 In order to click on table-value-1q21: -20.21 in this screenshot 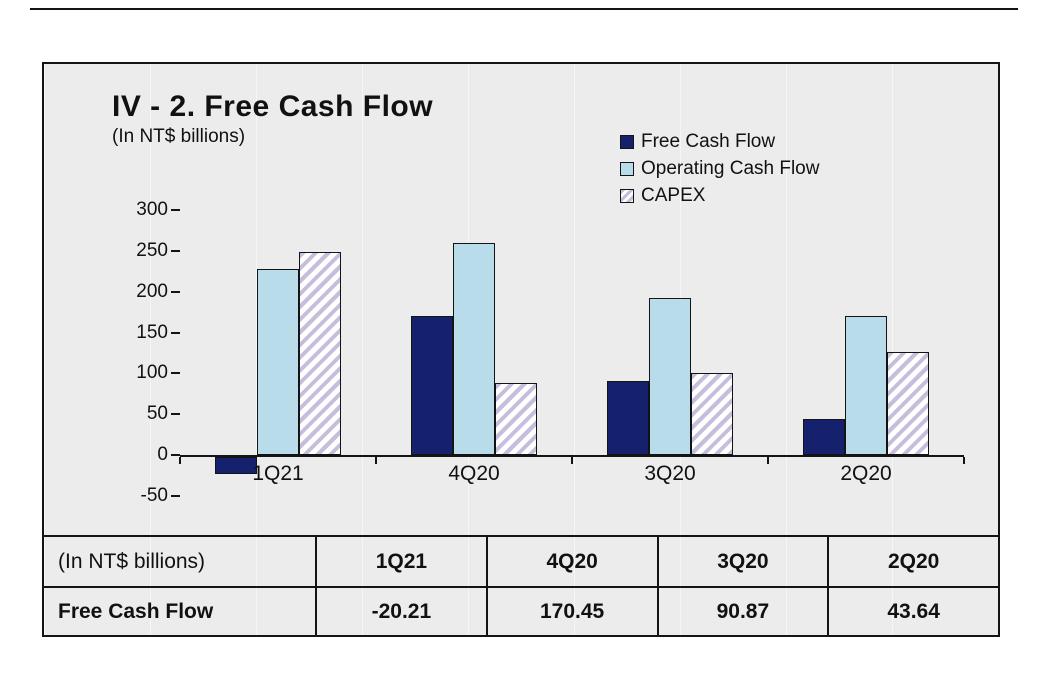, I will do `click(400, 610)`.